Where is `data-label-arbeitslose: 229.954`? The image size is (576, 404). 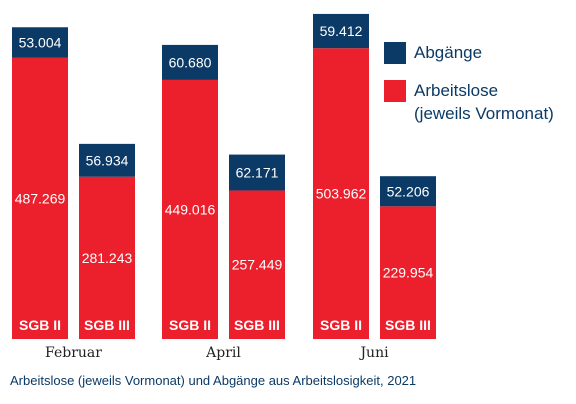
data-label-arbeitslose: 229.954 is located at coordinates (408, 273).